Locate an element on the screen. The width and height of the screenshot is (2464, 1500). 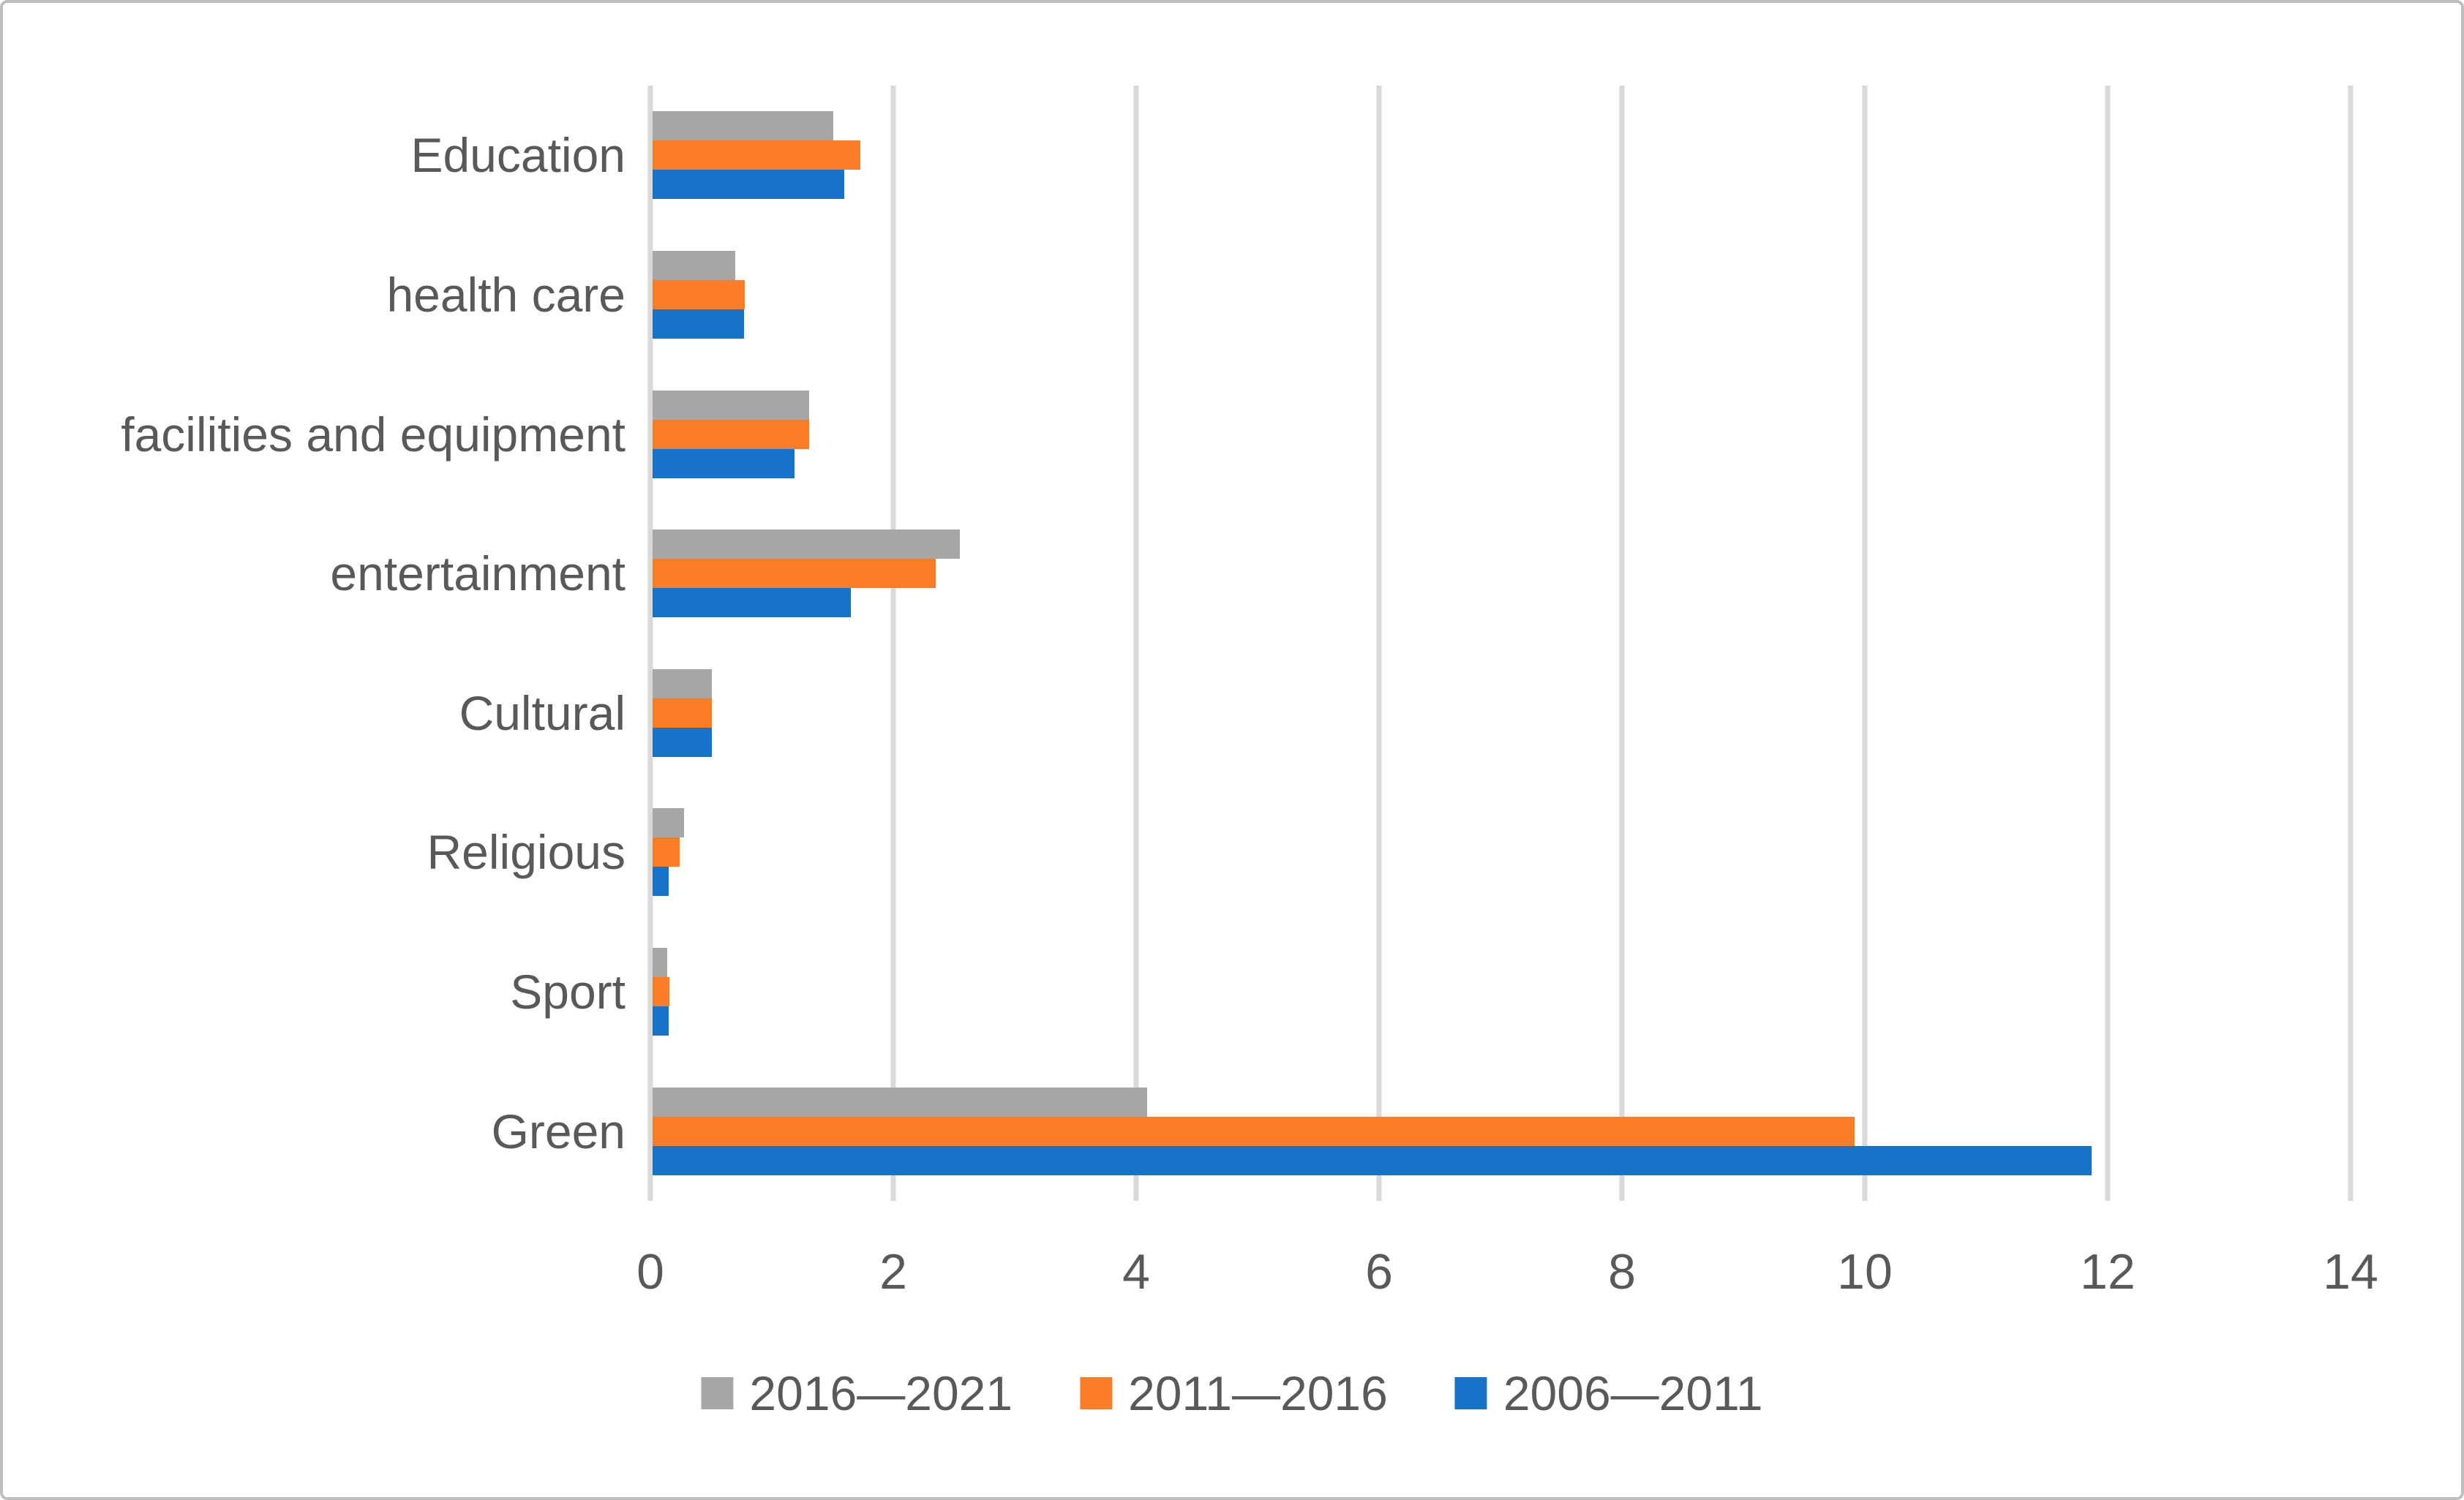
x-tick-label-8: 8 is located at coordinates (1622, 1272).